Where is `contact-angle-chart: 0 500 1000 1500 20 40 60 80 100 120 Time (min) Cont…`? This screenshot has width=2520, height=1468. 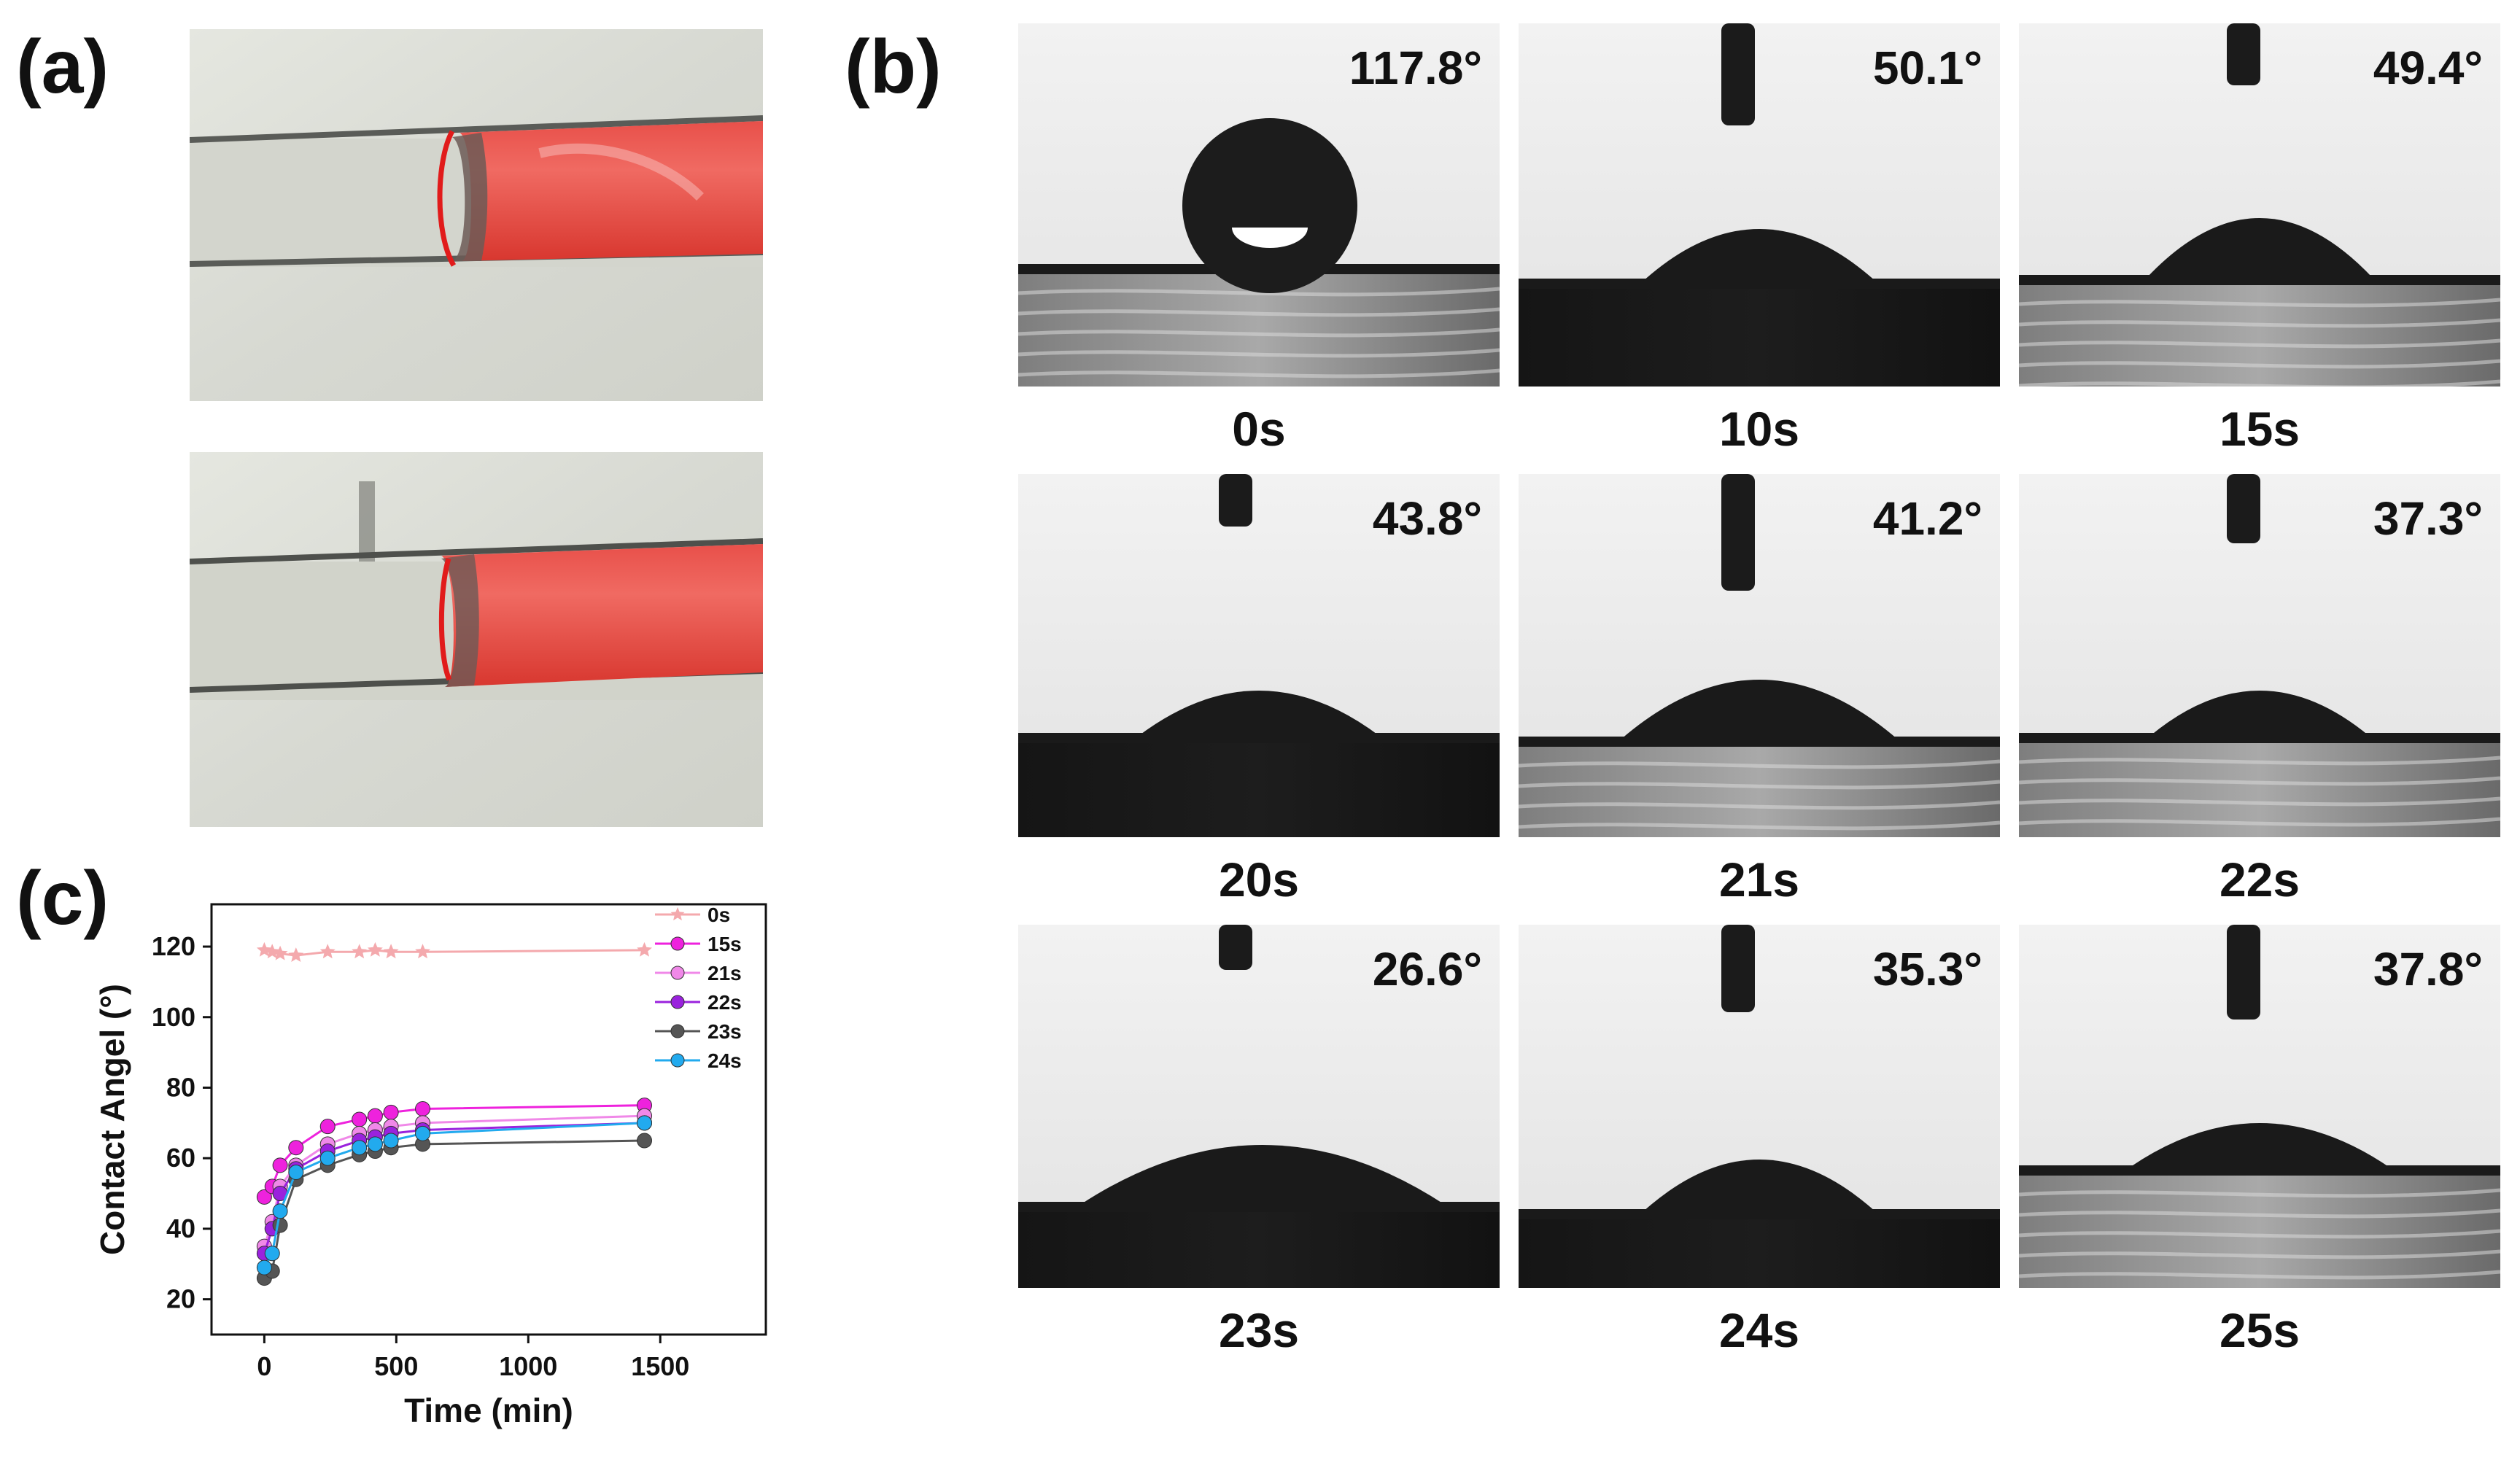 contact-angle-chart: 0 500 1000 1500 20 40 60 80 100 120 Time (min) Cont… is located at coordinates (470, 1151).